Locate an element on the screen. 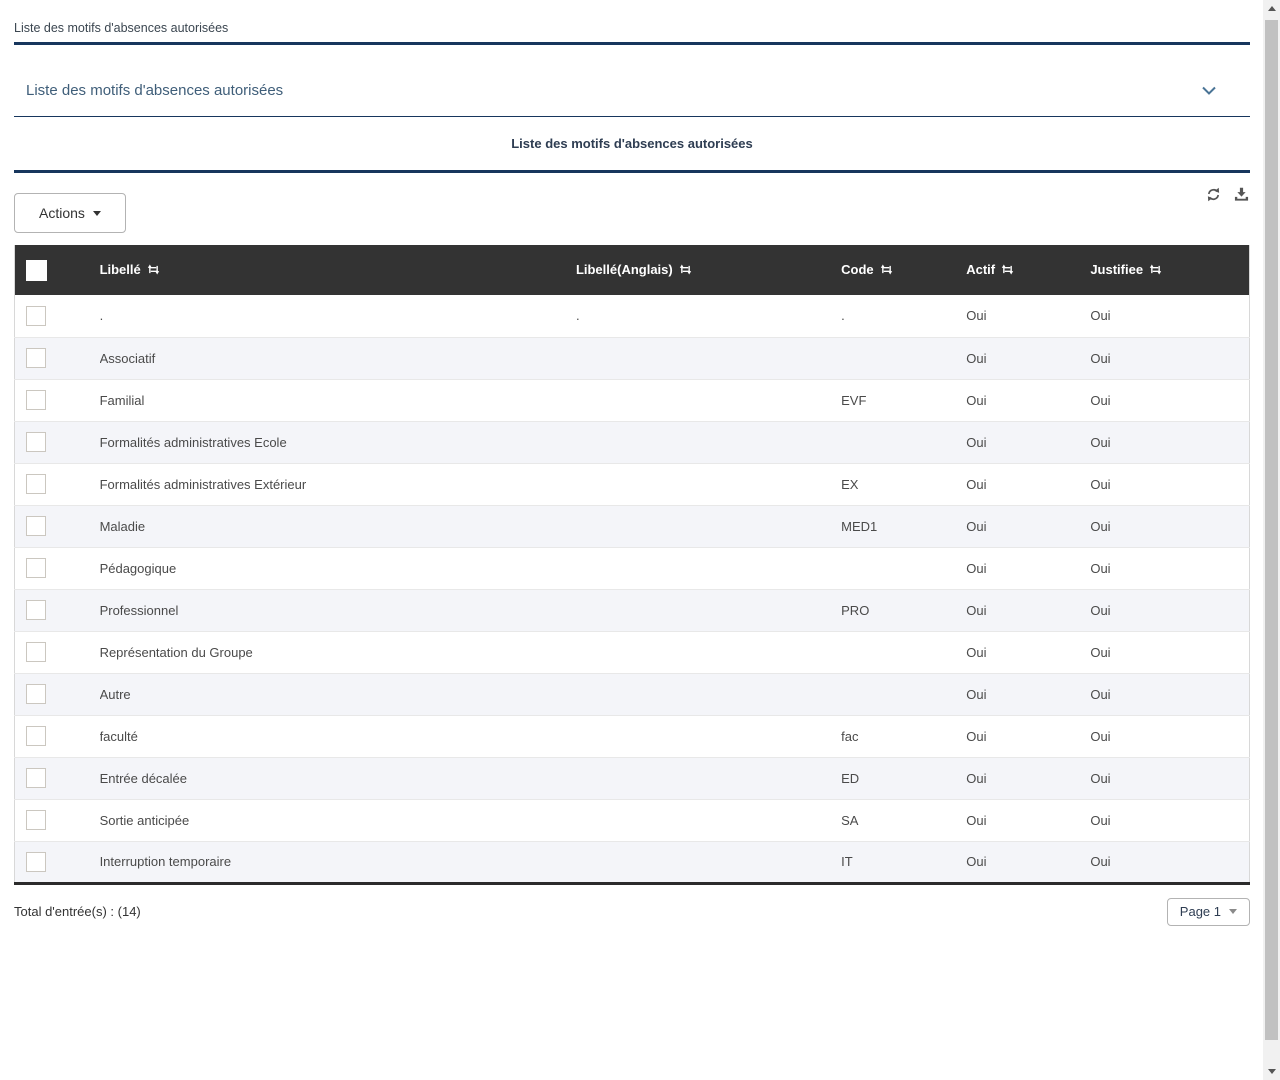 The width and height of the screenshot is (1280, 1080). column-header-code: Code is located at coordinates (903, 270).